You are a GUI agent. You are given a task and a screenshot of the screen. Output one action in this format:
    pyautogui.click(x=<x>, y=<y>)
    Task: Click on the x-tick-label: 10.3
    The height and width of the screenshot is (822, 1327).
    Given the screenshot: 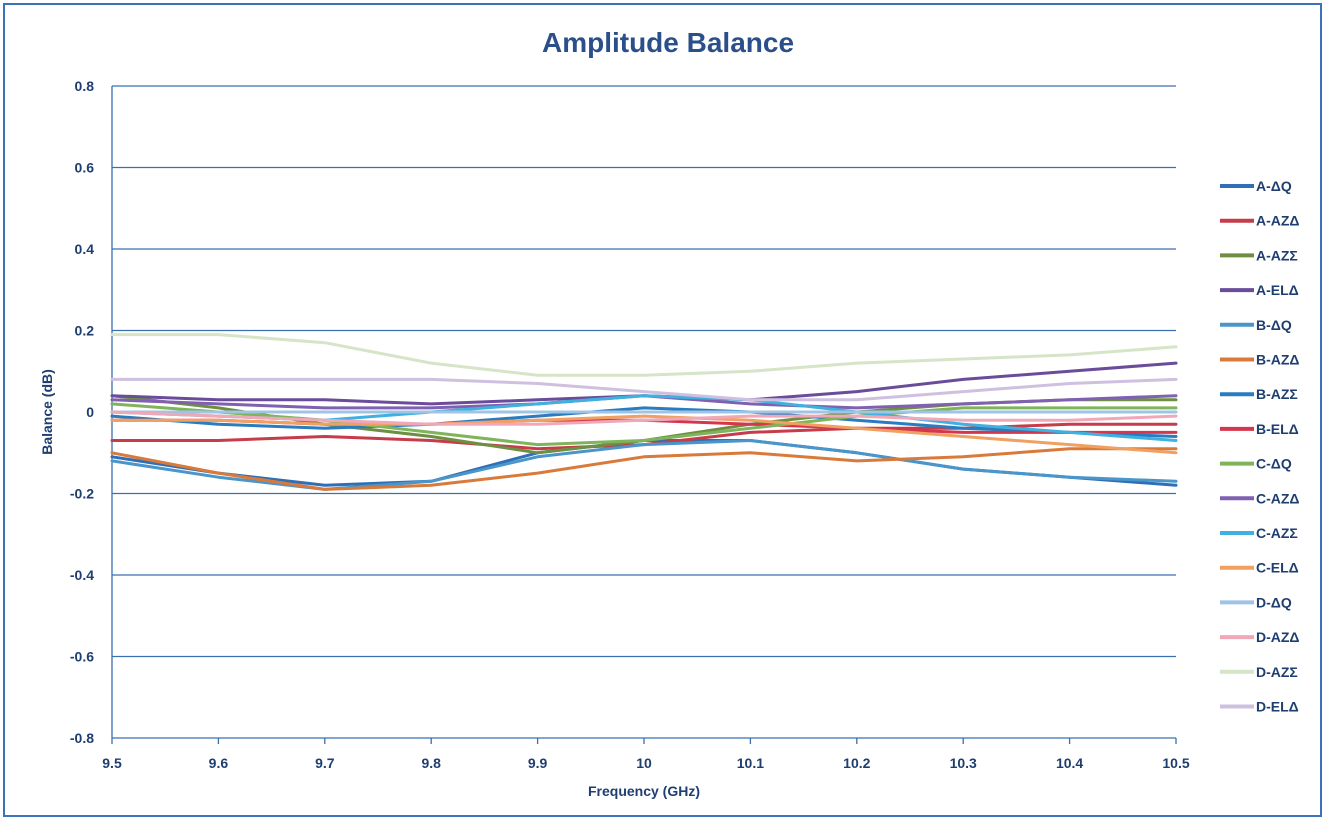 What is the action you would take?
    pyautogui.click(x=963, y=763)
    